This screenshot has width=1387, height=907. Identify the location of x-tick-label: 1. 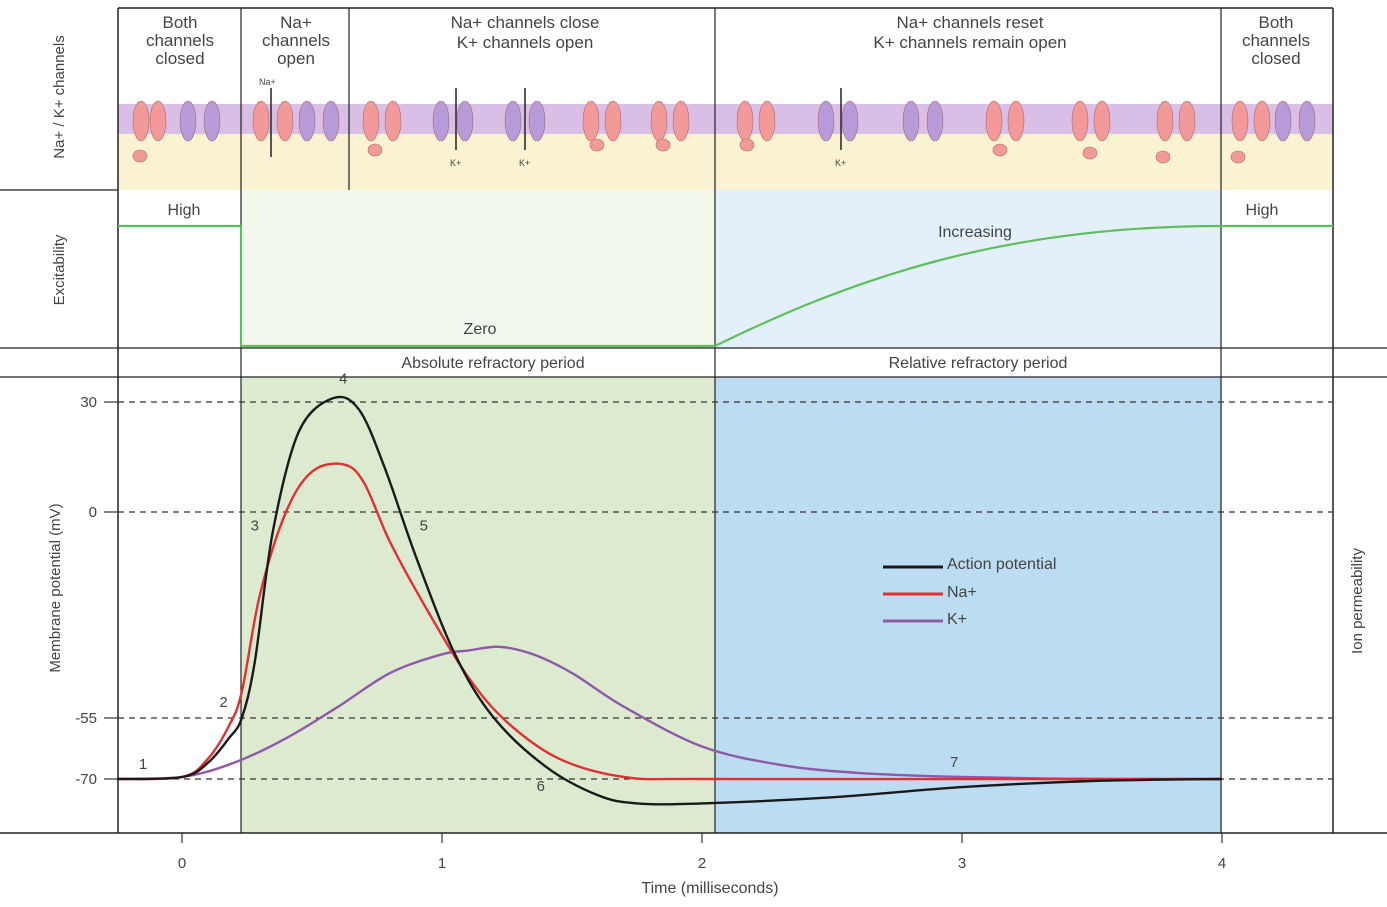
(442, 863).